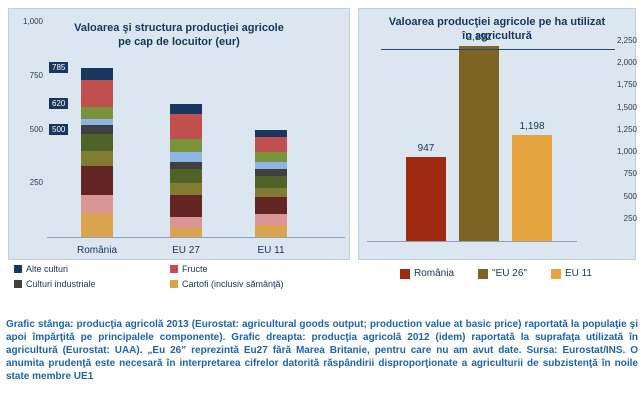 The height and width of the screenshot is (401, 642). Describe the element at coordinates (271, 250) in the screenshot. I see `x-category-label: EU 11` at that location.